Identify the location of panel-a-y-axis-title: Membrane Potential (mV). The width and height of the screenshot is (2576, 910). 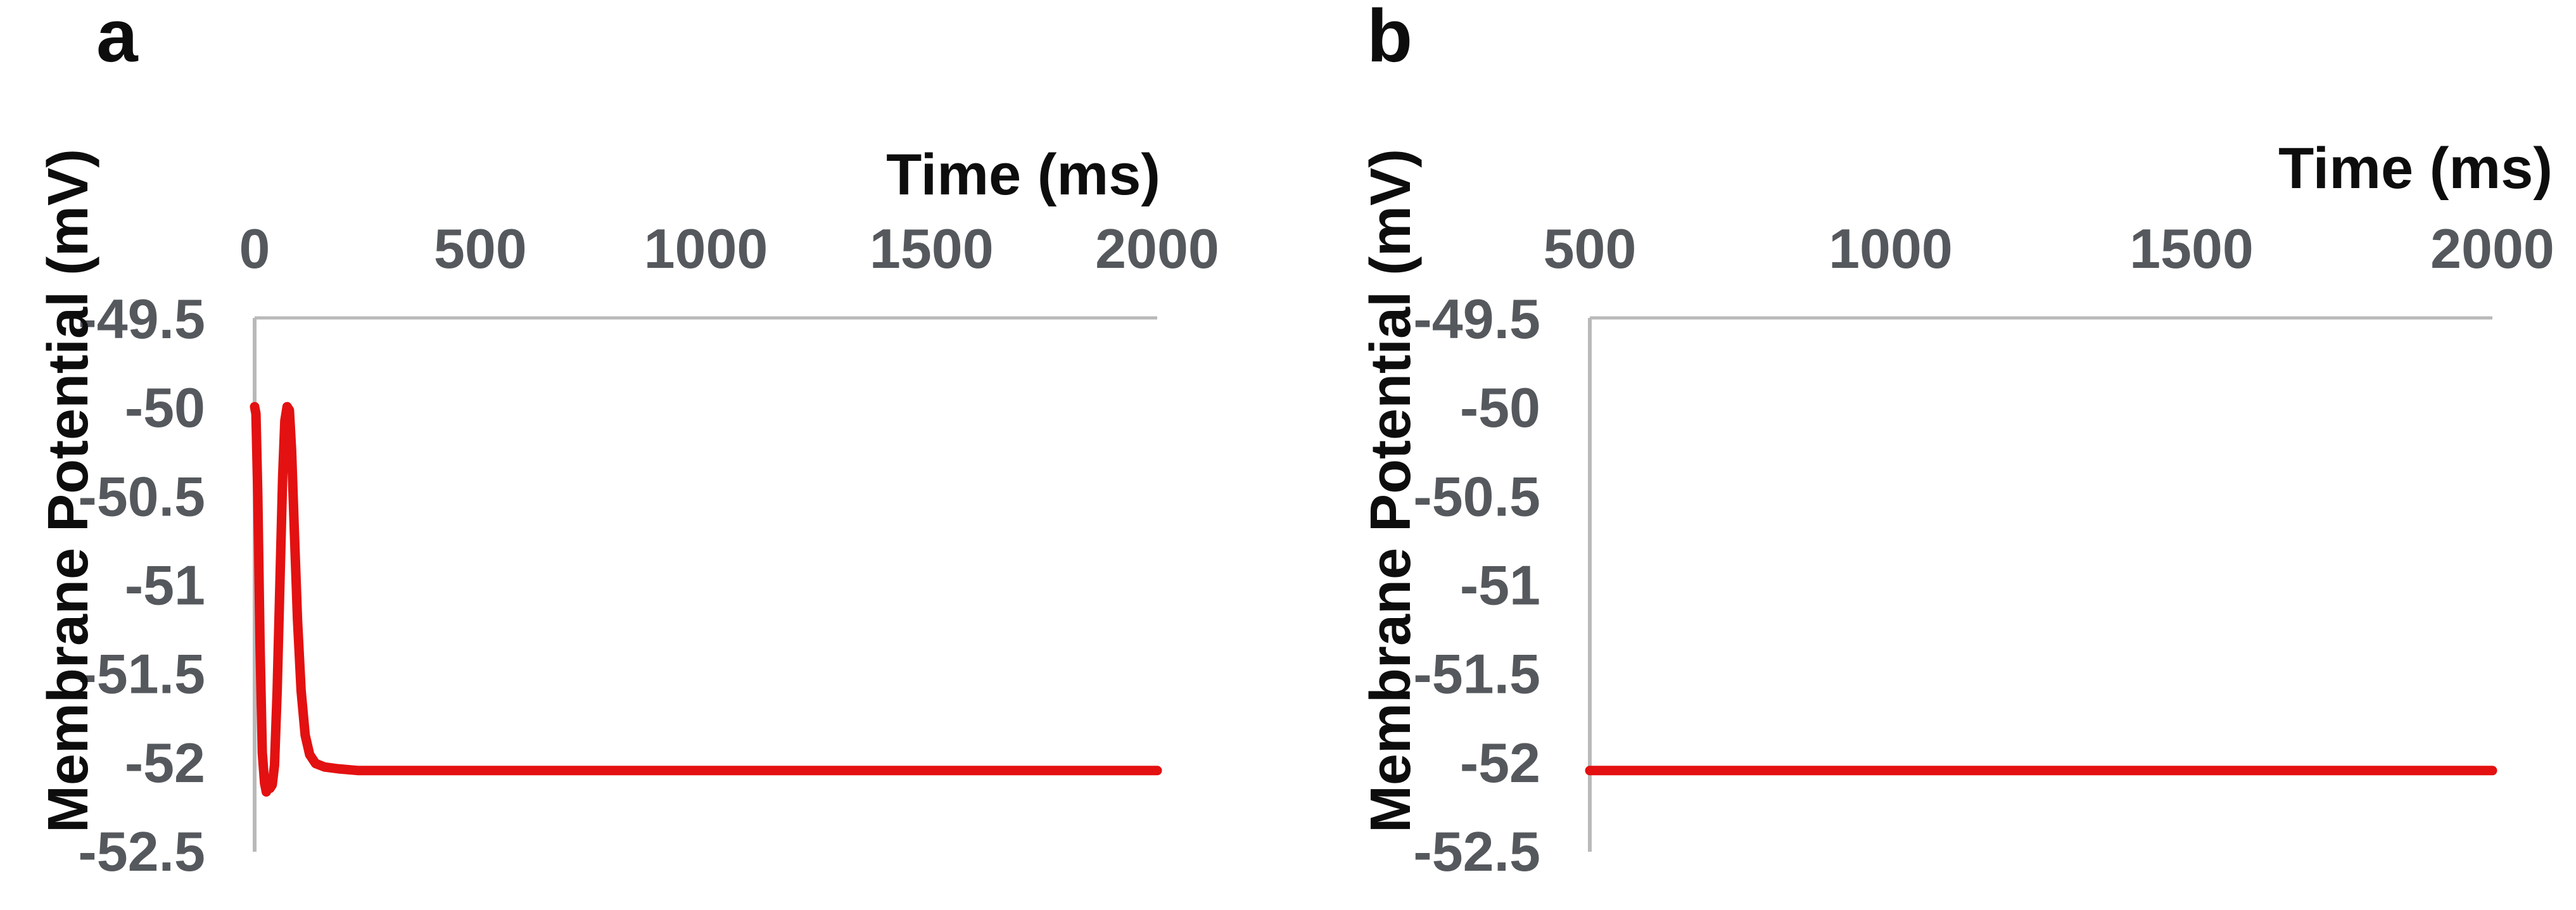
(68, 490).